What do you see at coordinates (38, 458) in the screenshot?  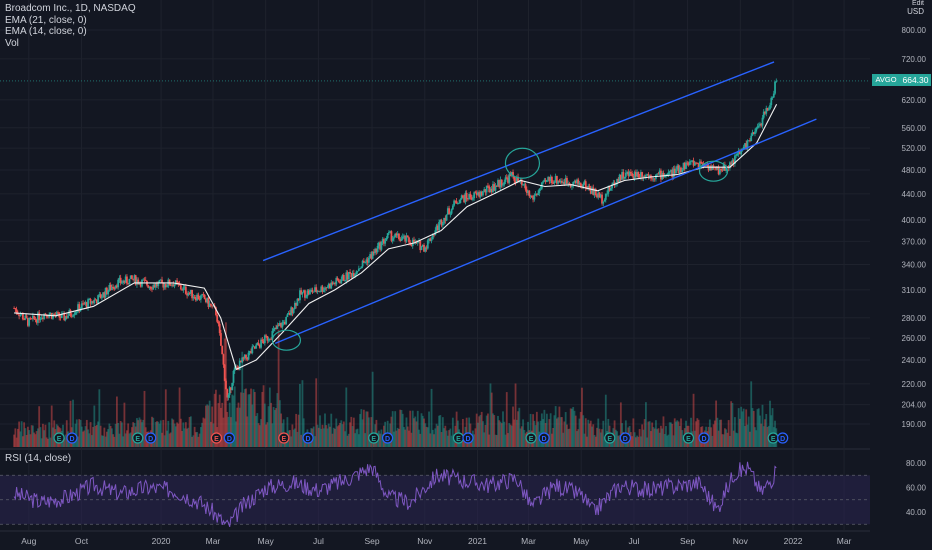 I see `rsi-legend: RSI (14, close)` at bounding box center [38, 458].